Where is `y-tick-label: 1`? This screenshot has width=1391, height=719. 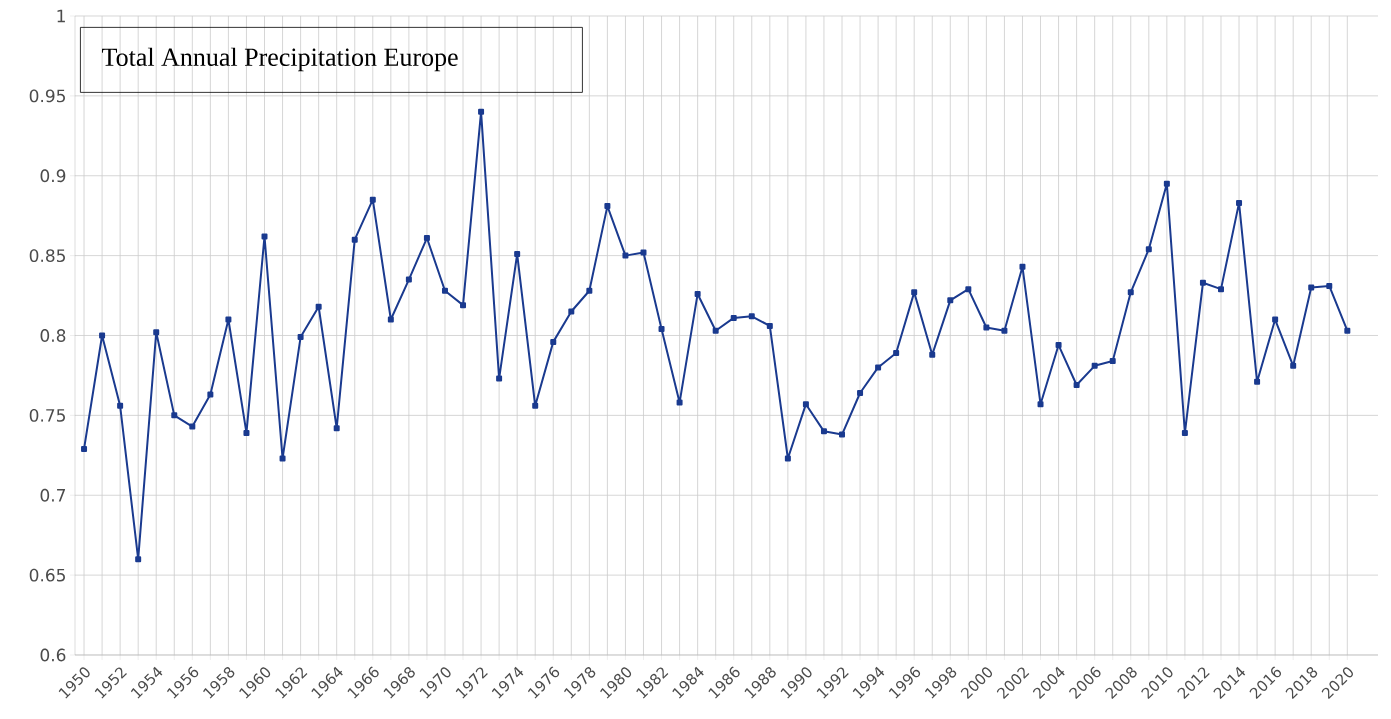
y-tick-label: 1 is located at coordinates (61, 16).